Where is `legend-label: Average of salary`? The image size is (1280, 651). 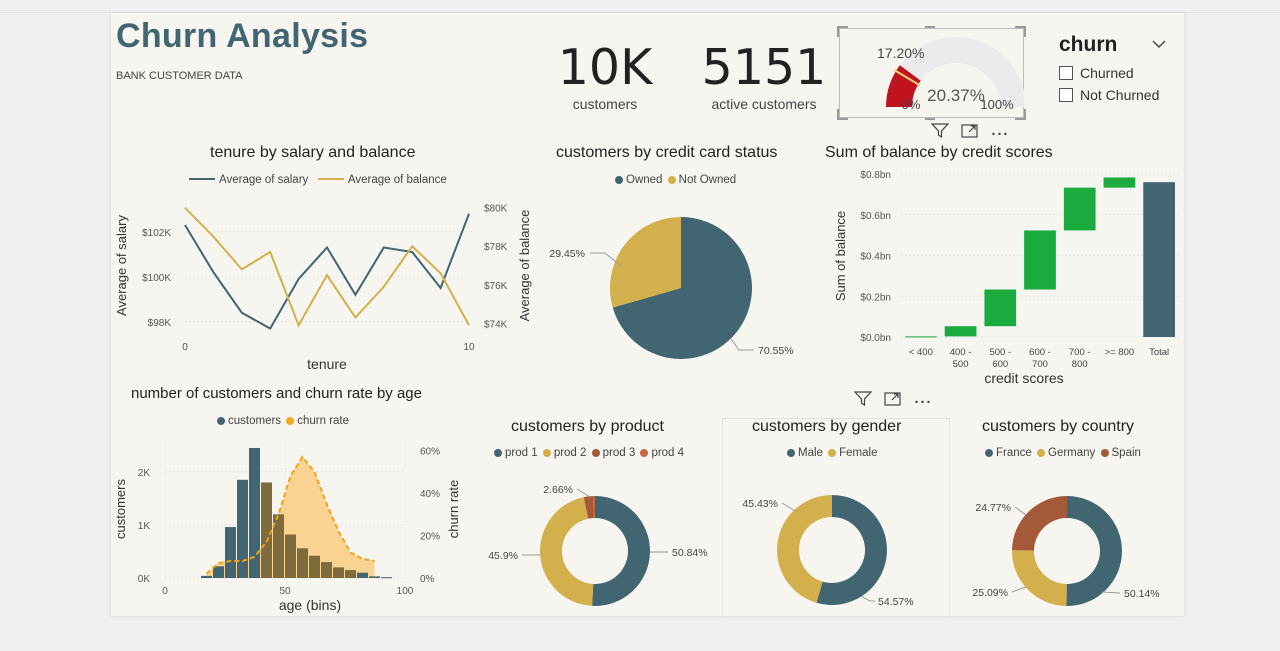 legend-label: Average of salary is located at coordinates (264, 180).